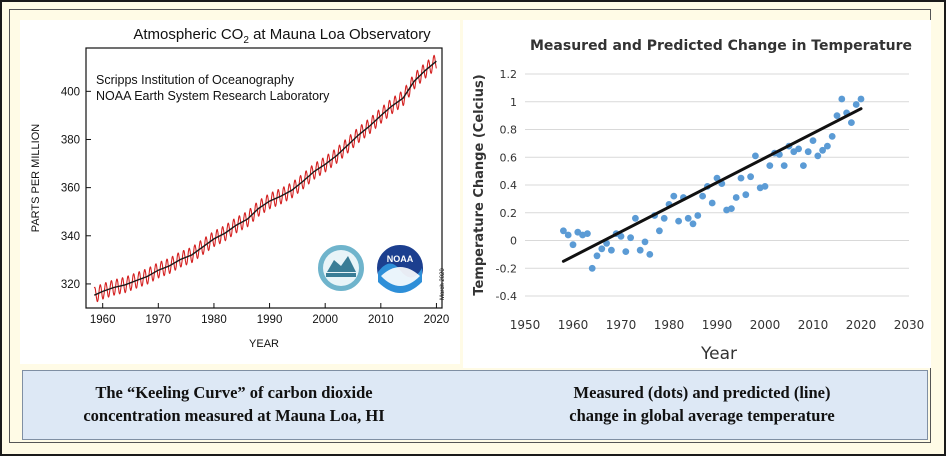  I want to click on temperature-x-axis-label: Year, so click(718, 354).